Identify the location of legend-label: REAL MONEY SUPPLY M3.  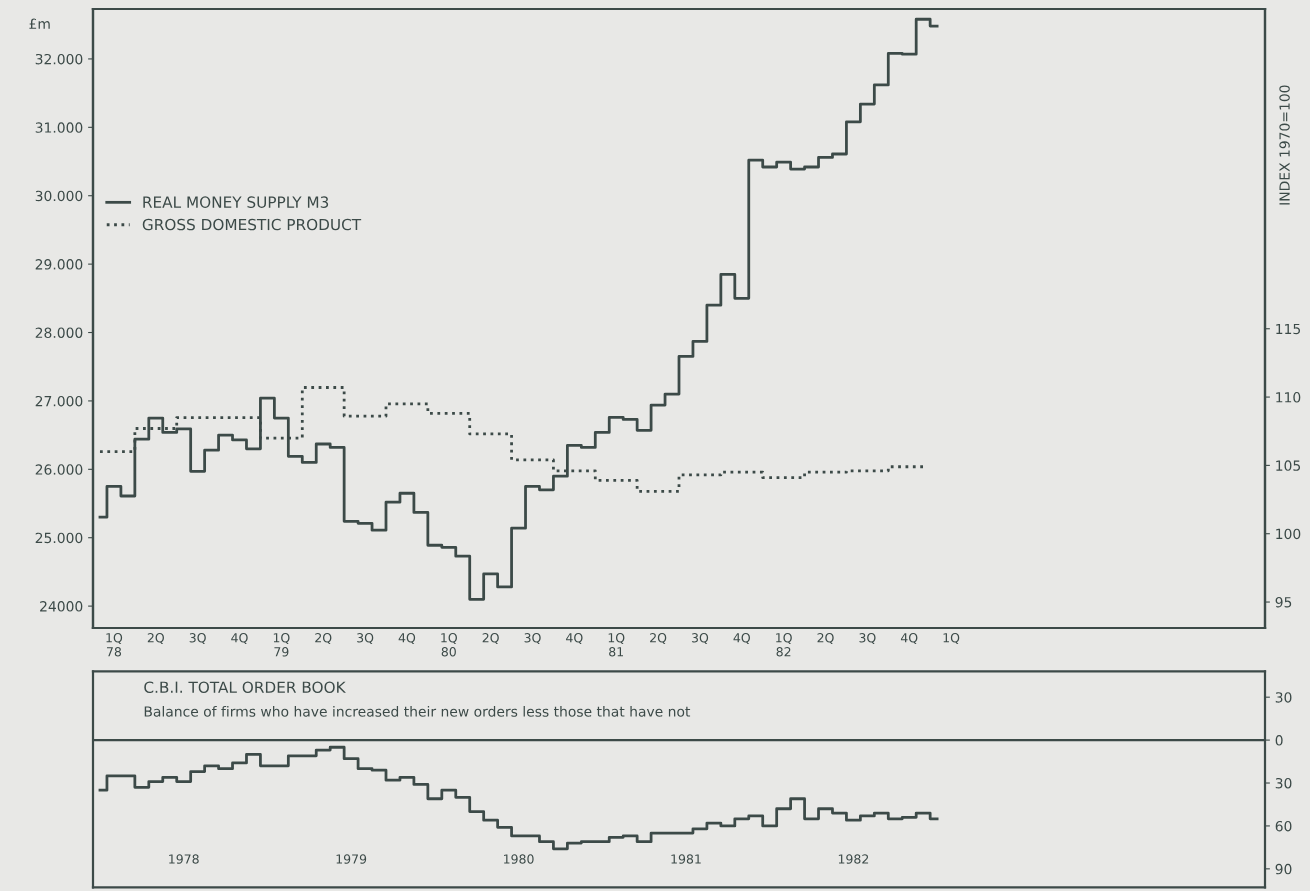
(236, 202).